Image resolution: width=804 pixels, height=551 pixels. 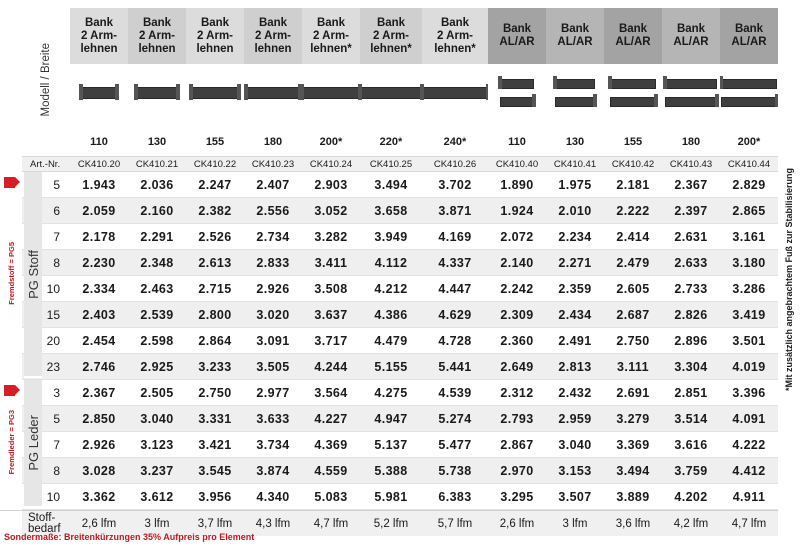 I want to click on price-value: 3.759, so click(x=691, y=471).